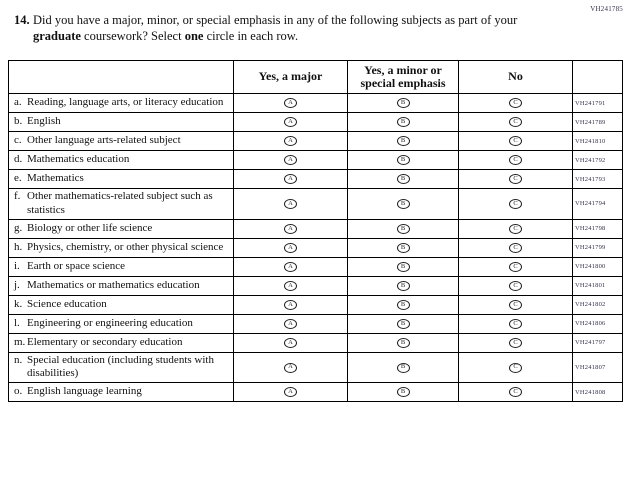  What do you see at coordinates (597, 392) in the screenshot?
I see `row-code: VH241808` at bounding box center [597, 392].